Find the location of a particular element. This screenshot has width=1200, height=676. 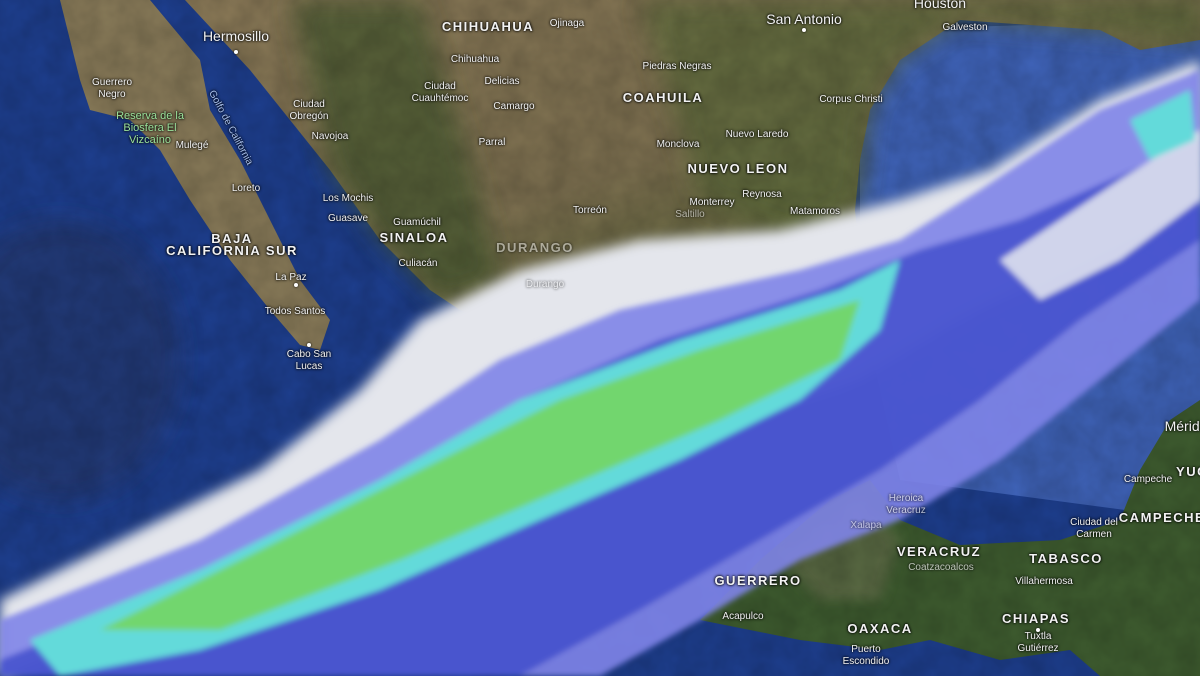

label-guerrero-negro: Guerrero Negro is located at coordinates (111, 88).